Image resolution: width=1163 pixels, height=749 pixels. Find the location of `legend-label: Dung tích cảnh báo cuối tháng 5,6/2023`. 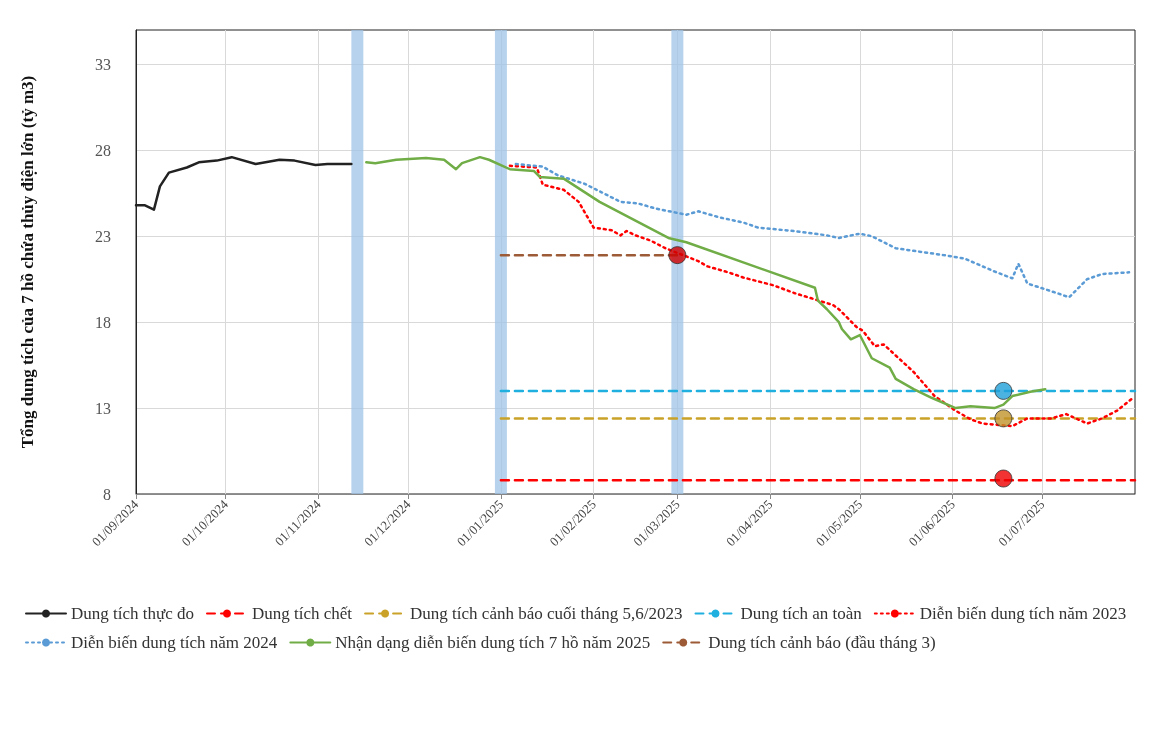

legend-label: Dung tích cảnh báo cuối tháng 5,6/2023 is located at coordinates (546, 613).